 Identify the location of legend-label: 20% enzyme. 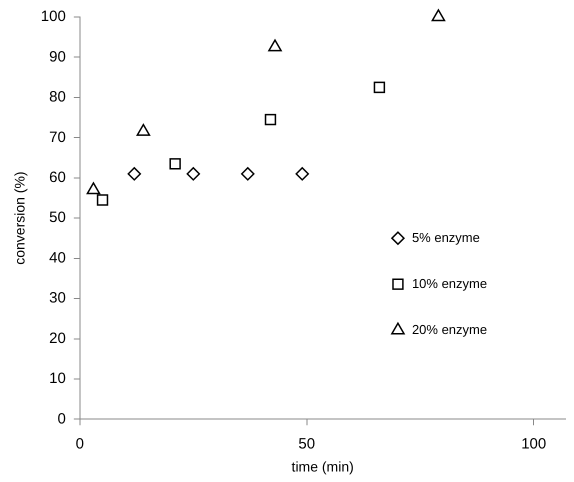
(450, 329).